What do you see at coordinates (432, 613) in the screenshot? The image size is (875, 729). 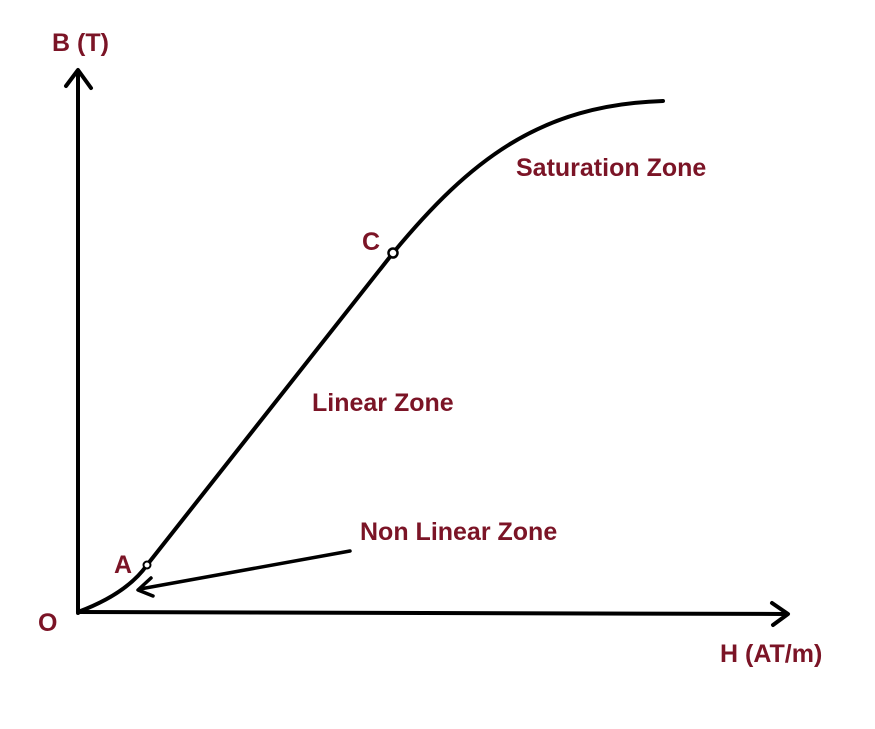 I see `x-axis` at bounding box center [432, 613].